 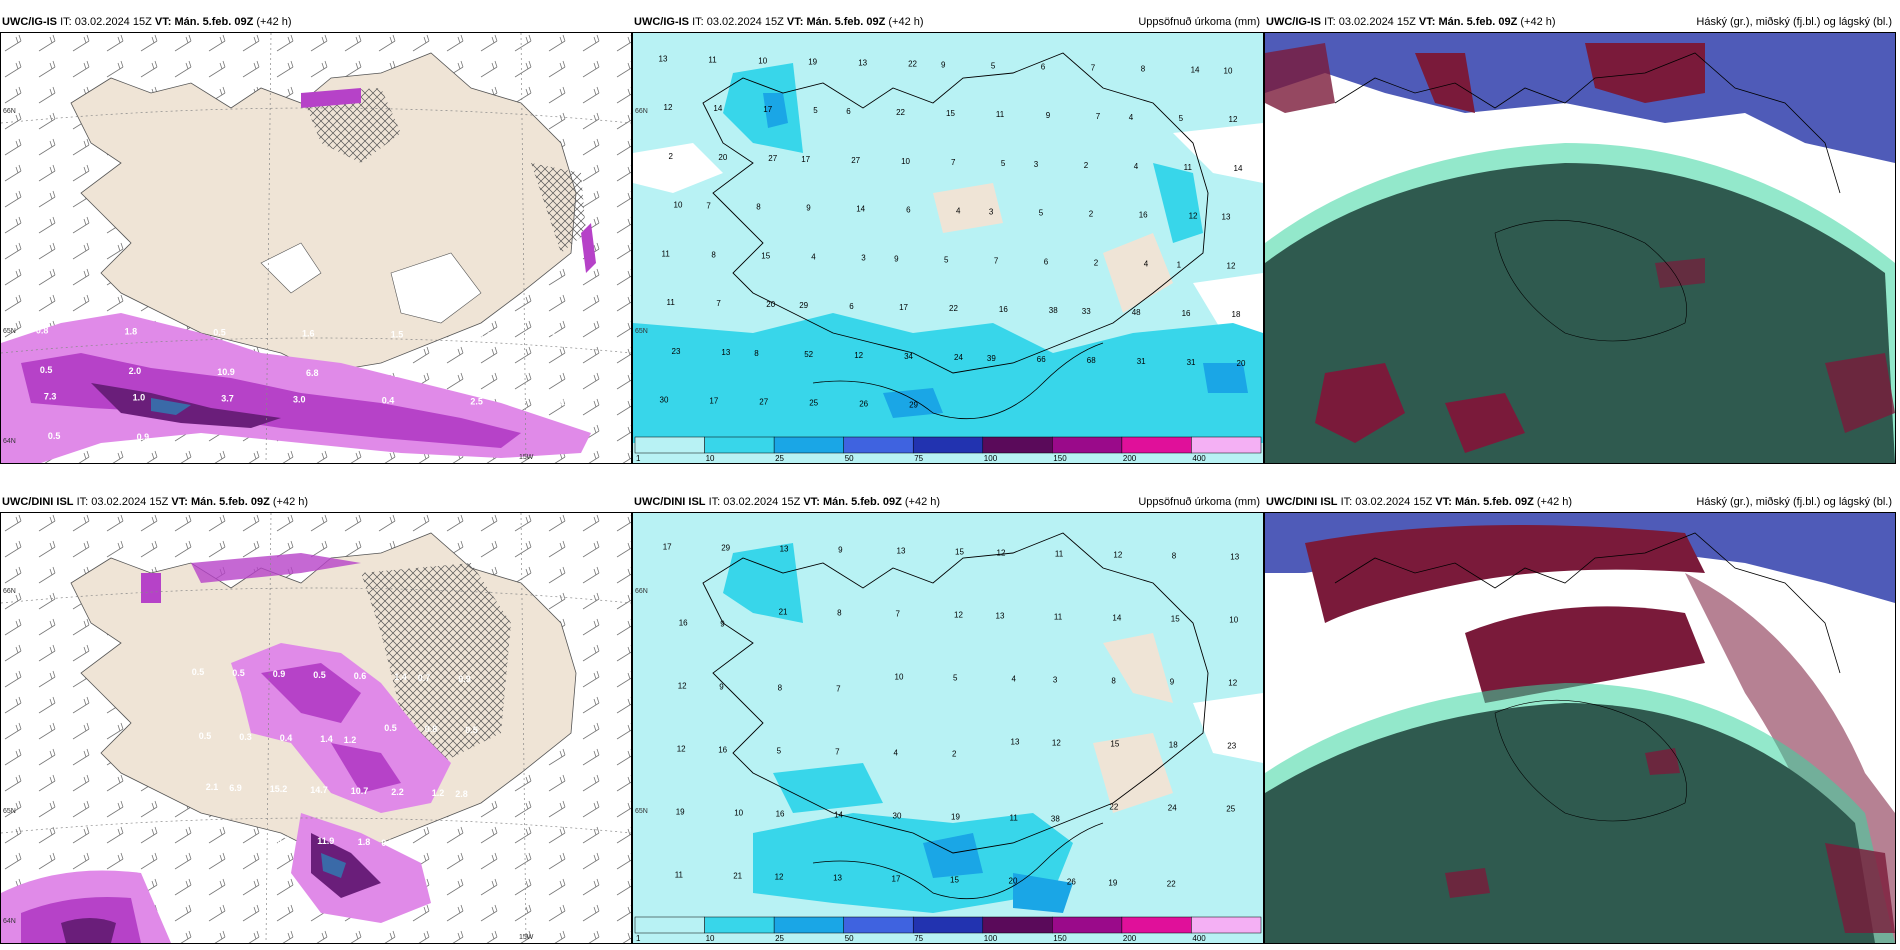 I want to click on value-label: 3.0, so click(x=299, y=399).